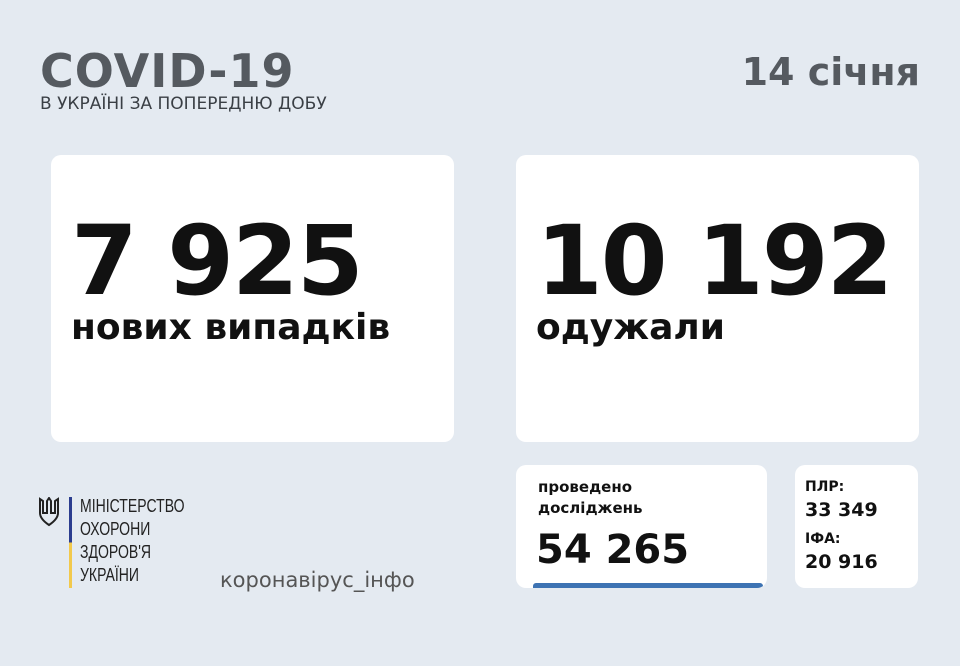 This screenshot has width=960, height=666. I want to click on report-date: 14 січня, so click(830, 72).